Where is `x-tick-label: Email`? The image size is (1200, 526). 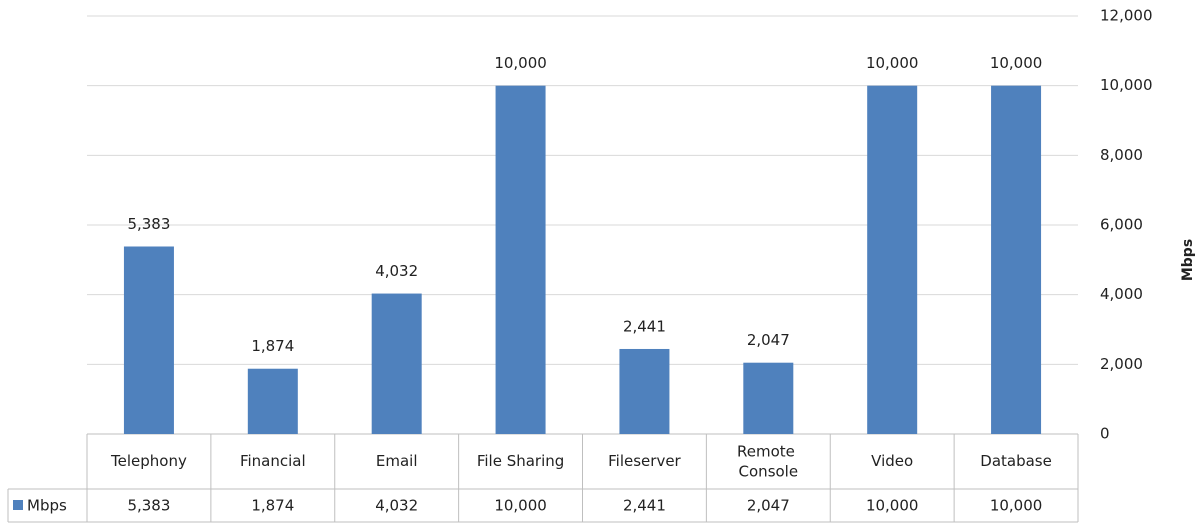
x-tick-label: Email is located at coordinates (397, 461).